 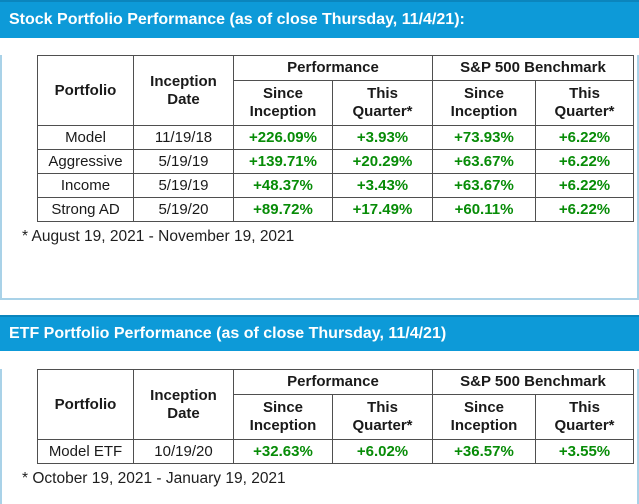 What do you see at coordinates (283, 185) in the screenshot?
I see `performance-value-cell: +48.37%` at bounding box center [283, 185].